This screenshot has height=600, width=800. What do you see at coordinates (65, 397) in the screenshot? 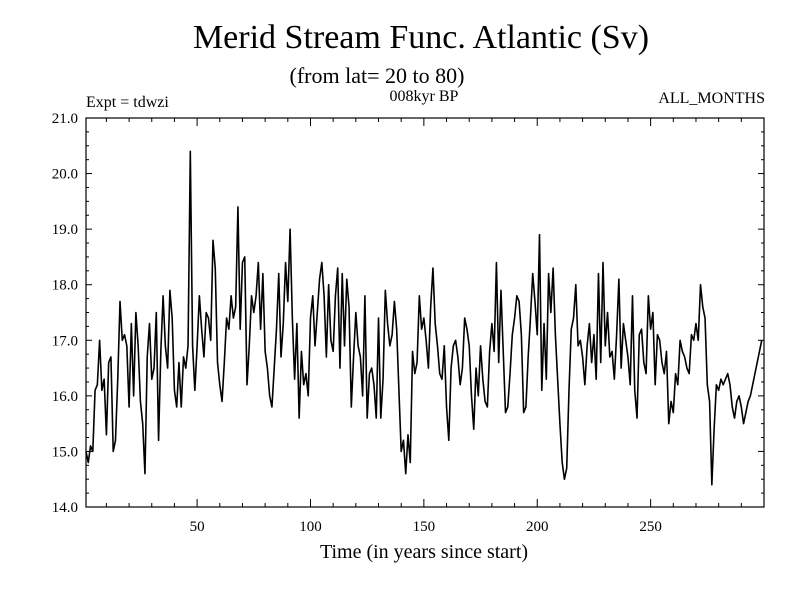
I see `y-tick-label: 16.0` at bounding box center [65, 397].